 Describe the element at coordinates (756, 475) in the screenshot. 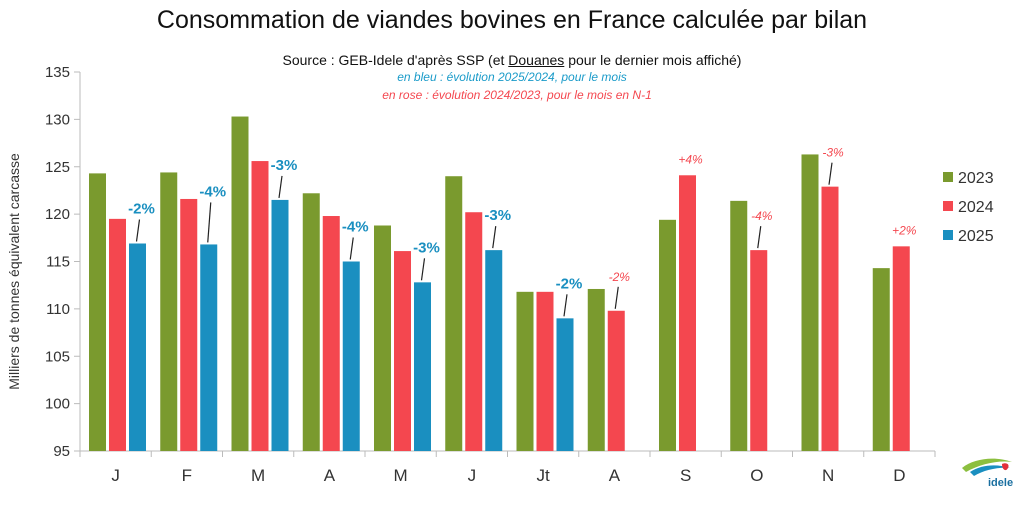

I see `x-tick-label: O` at that location.